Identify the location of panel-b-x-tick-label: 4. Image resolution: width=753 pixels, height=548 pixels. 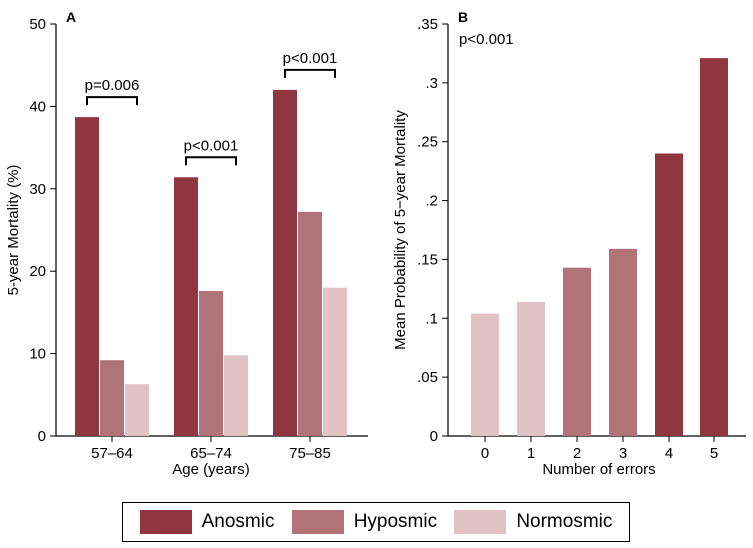
(669, 453).